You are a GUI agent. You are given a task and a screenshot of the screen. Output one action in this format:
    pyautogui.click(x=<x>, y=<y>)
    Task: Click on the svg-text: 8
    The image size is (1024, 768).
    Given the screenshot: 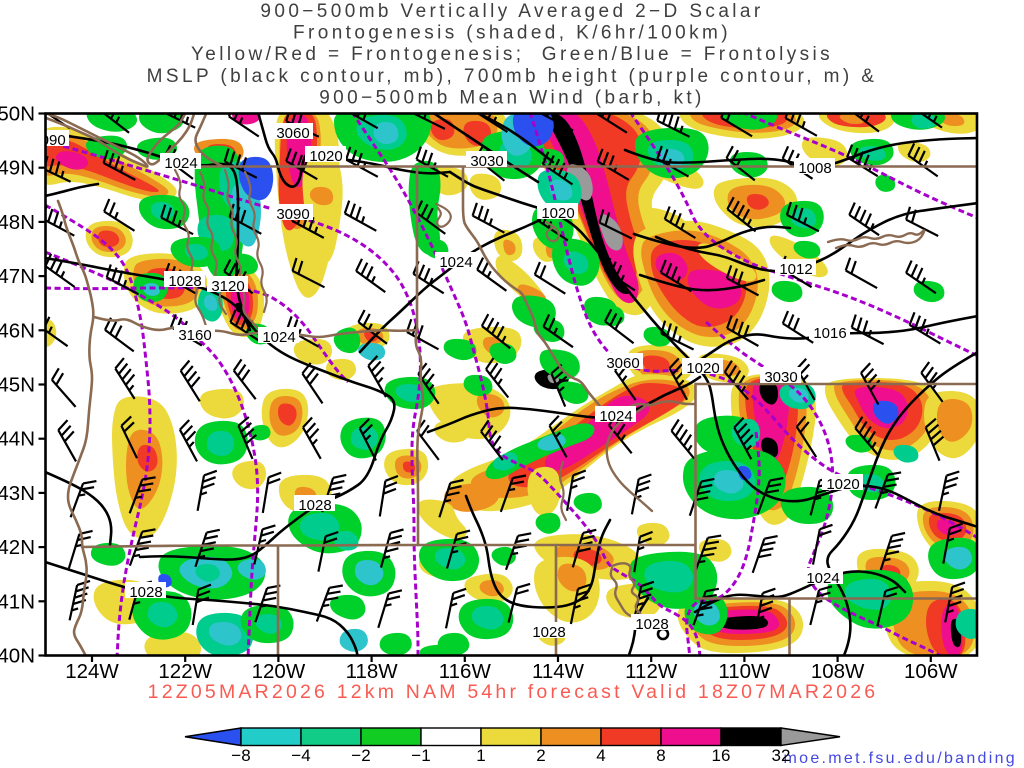 What is the action you would take?
    pyautogui.click(x=660, y=755)
    